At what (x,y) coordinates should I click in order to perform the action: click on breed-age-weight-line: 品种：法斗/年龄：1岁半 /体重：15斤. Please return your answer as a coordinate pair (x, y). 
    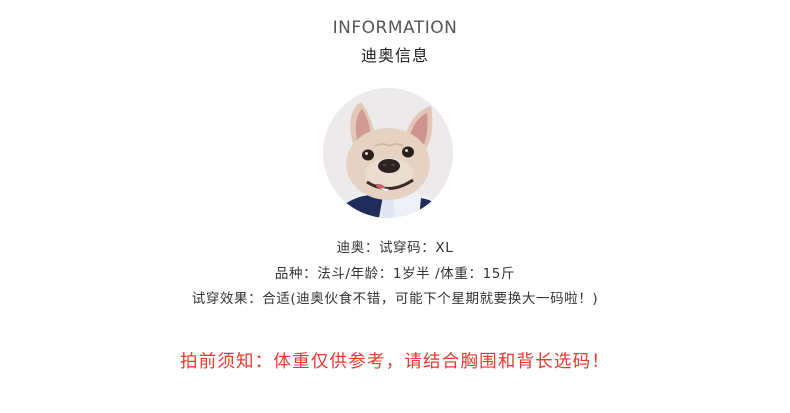
    Looking at the image, I should click on (395, 274).